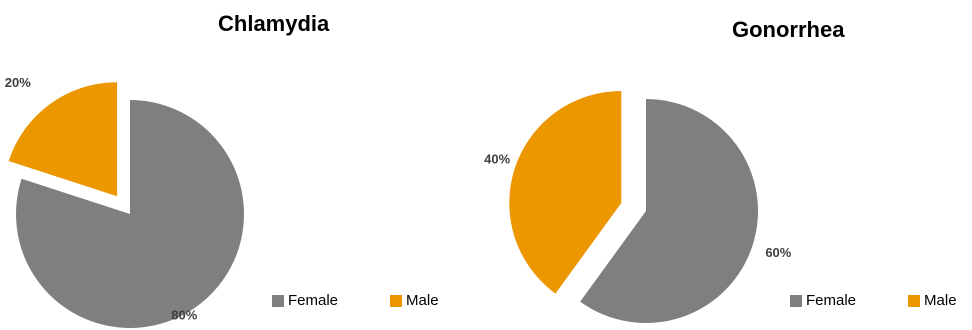 Image resolution: width=972 pixels, height=330 pixels. Describe the element at coordinates (18, 82) in the screenshot. I see `chlamydia-data-label-male: 20%` at that location.